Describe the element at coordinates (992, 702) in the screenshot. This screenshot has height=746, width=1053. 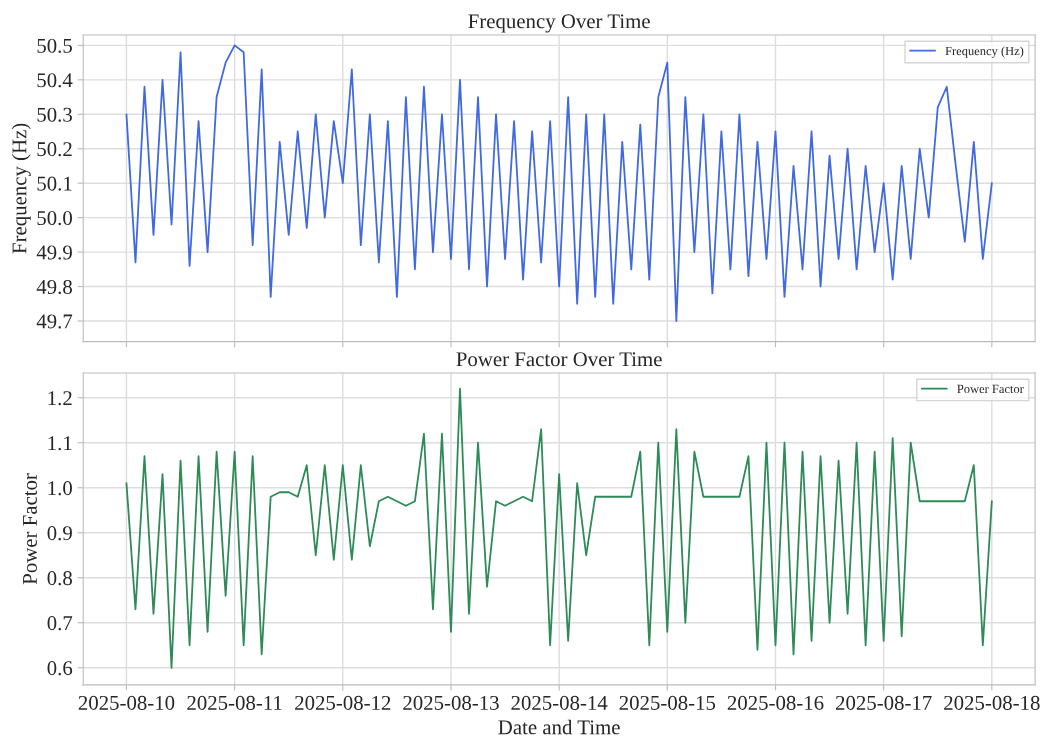
I see `x-tick-label: 2025-08-18` at that location.